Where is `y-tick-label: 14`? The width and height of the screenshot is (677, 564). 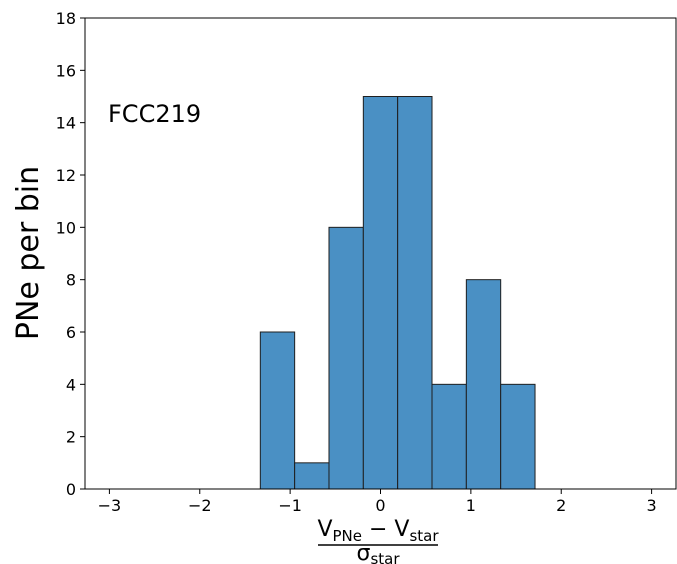
y-tick-label: 14 is located at coordinates (66, 123).